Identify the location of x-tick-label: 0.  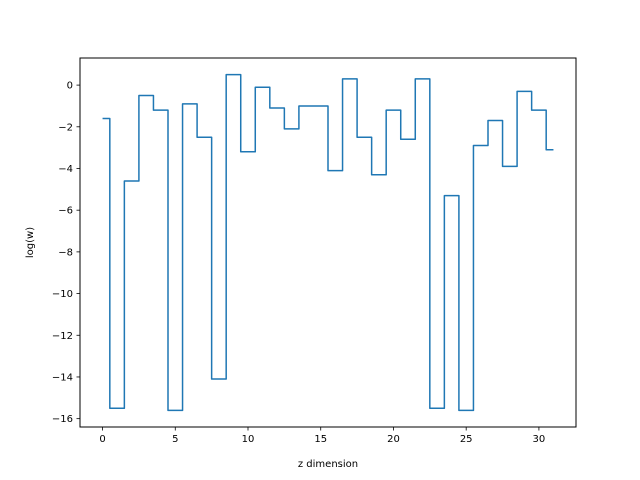
(102, 439).